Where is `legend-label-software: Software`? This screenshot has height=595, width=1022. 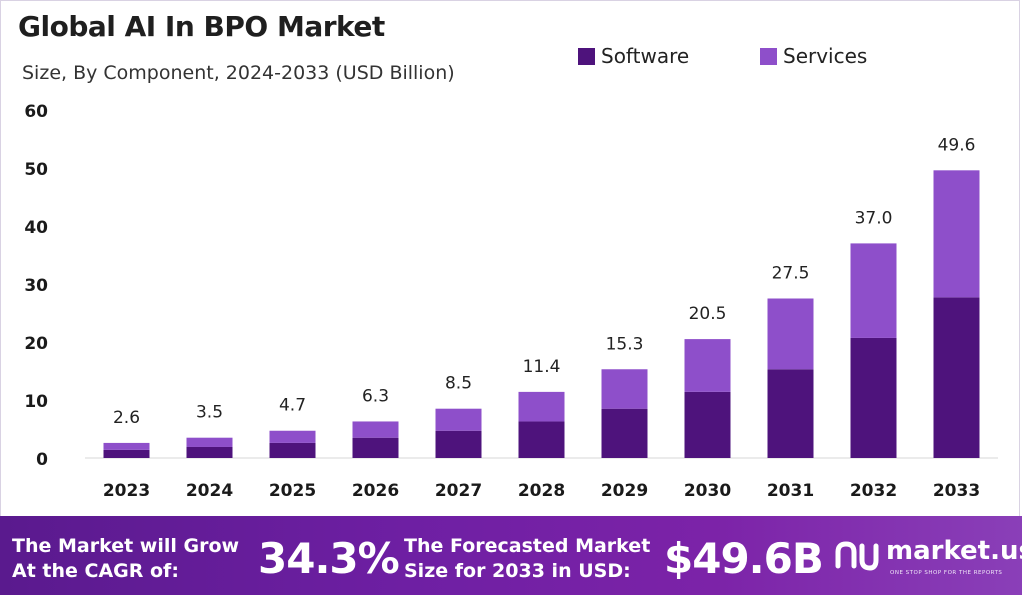
legend-label-software: Software is located at coordinates (645, 56).